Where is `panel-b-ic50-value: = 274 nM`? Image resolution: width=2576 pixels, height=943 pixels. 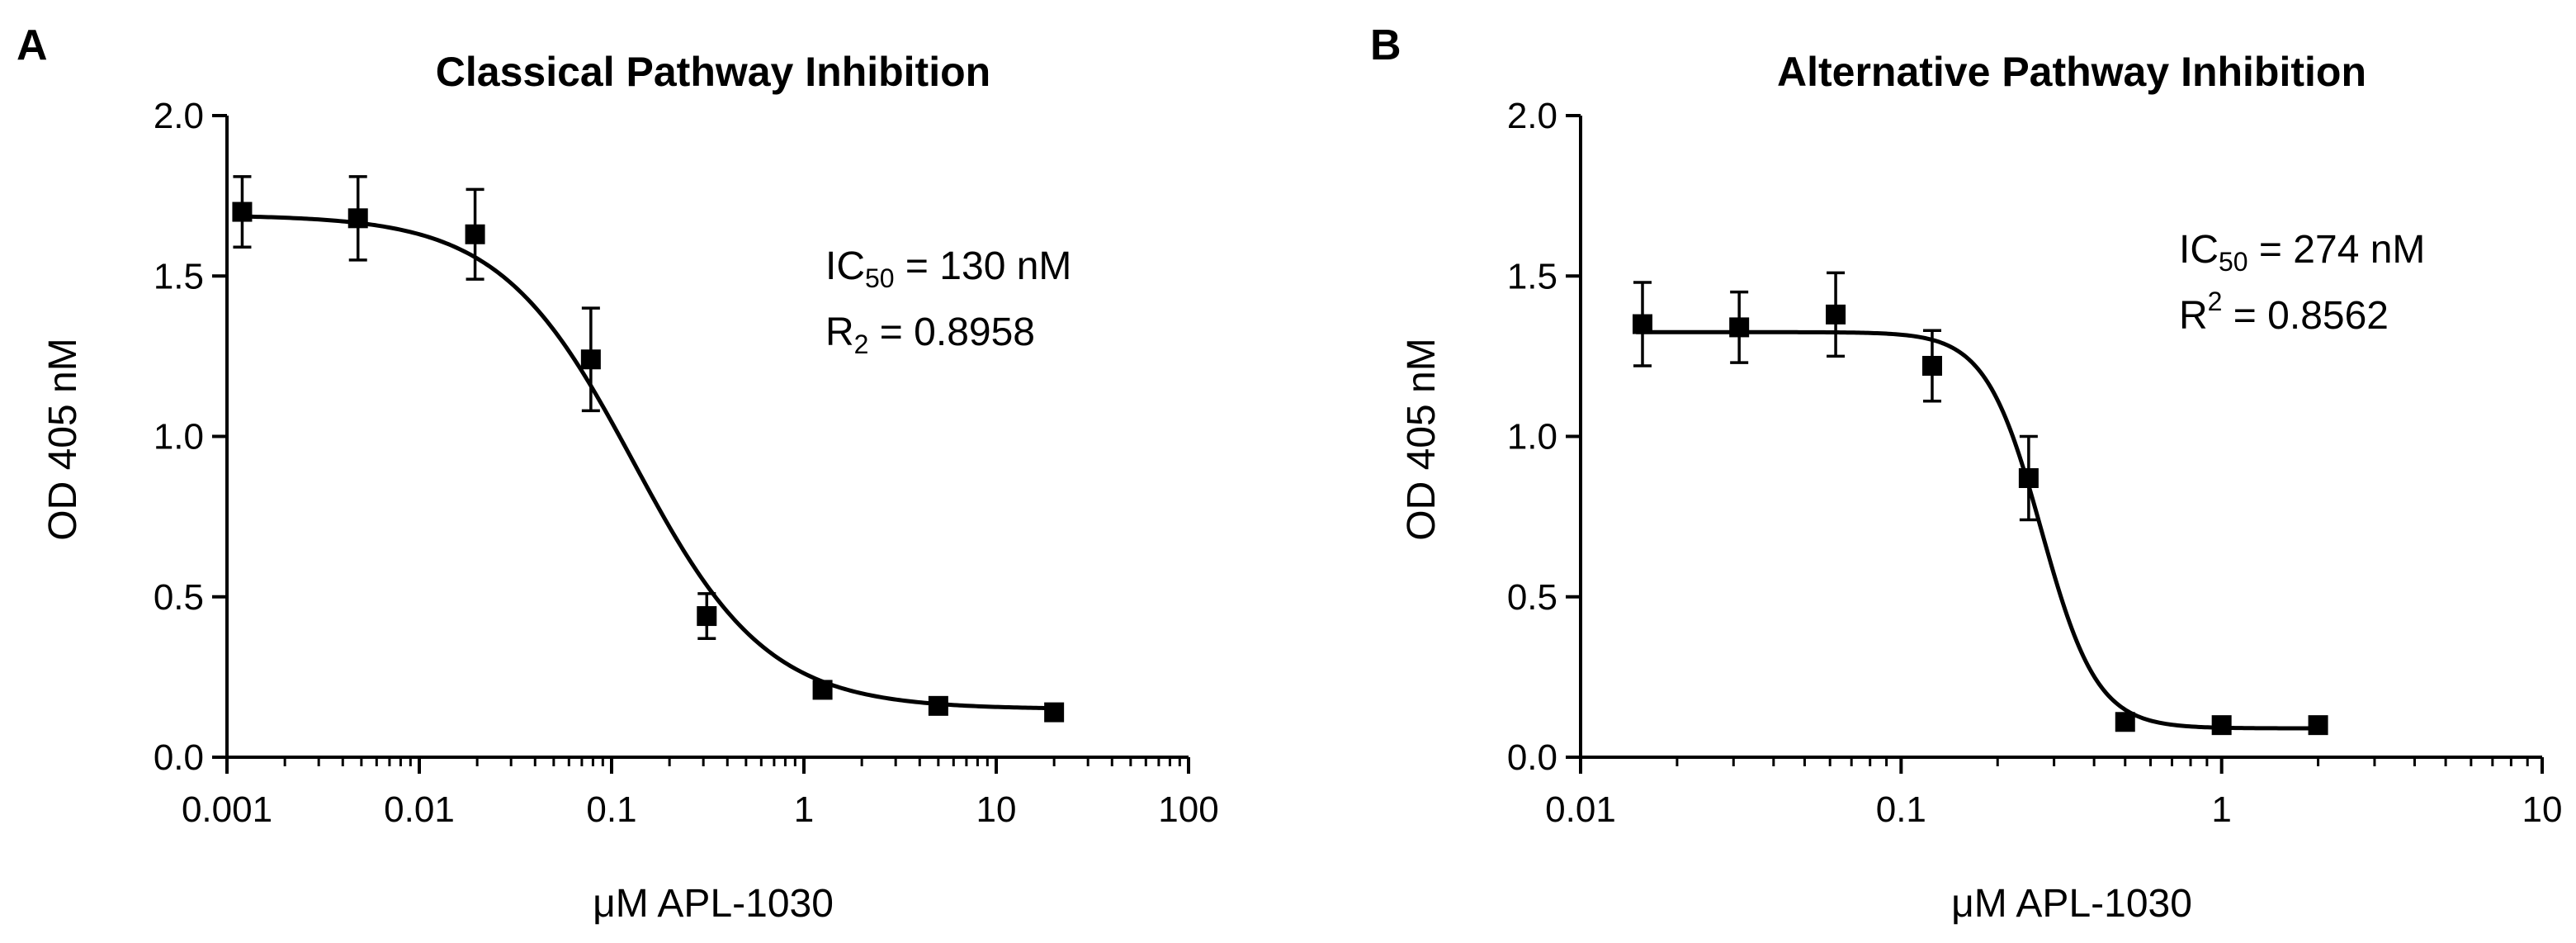
panel-b-ic50-value: = 274 nM is located at coordinates (2337, 250).